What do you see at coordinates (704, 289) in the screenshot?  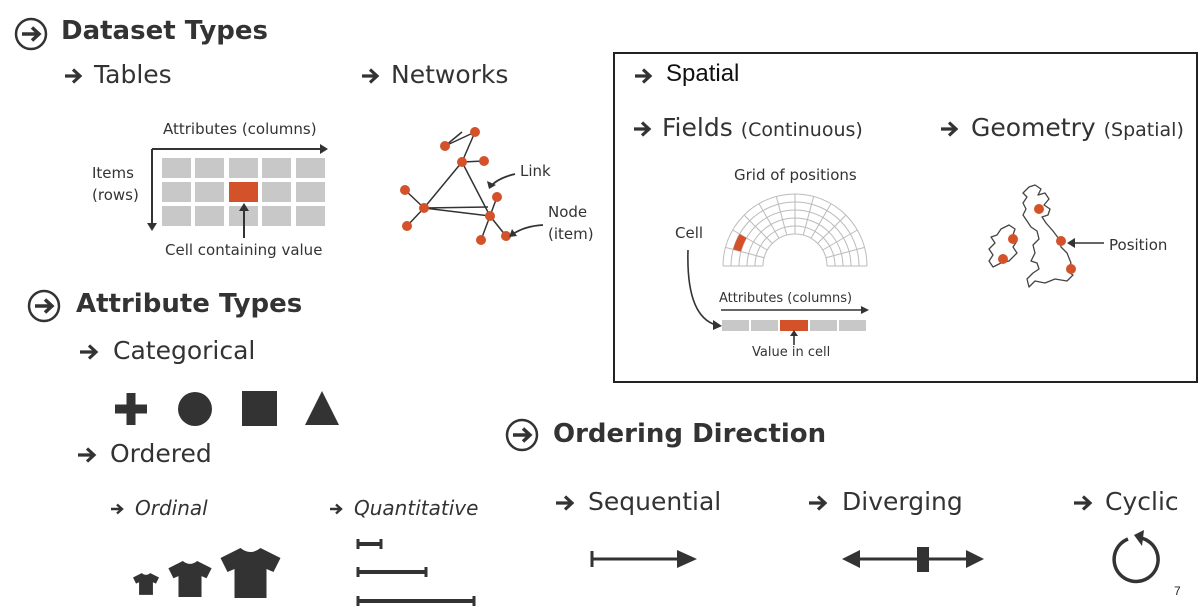 I see `cell-pointer-arrow` at bounding box center [704, 289].